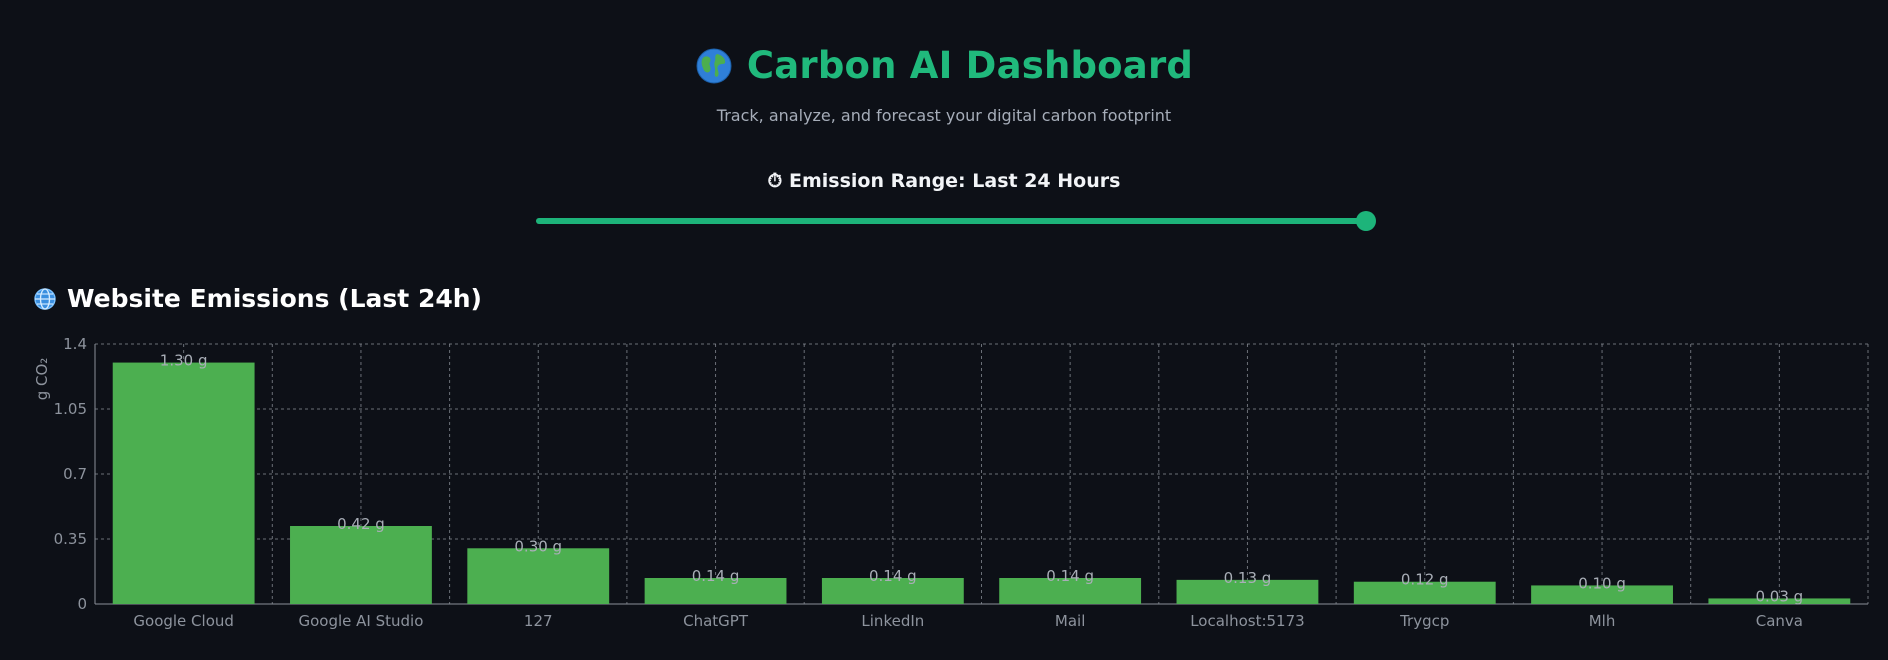 This screenshot has width=1888, height=660. Describe the element at coordinates (42, 379) in the screenshot. I see `y-axis-title: g CO₂` at that location.